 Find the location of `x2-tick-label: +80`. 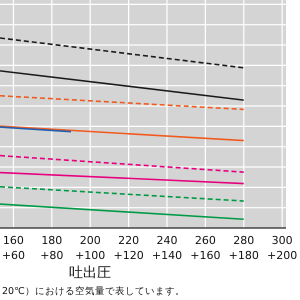

x2-tick-label: +80 is located at coordinates (52, 255).